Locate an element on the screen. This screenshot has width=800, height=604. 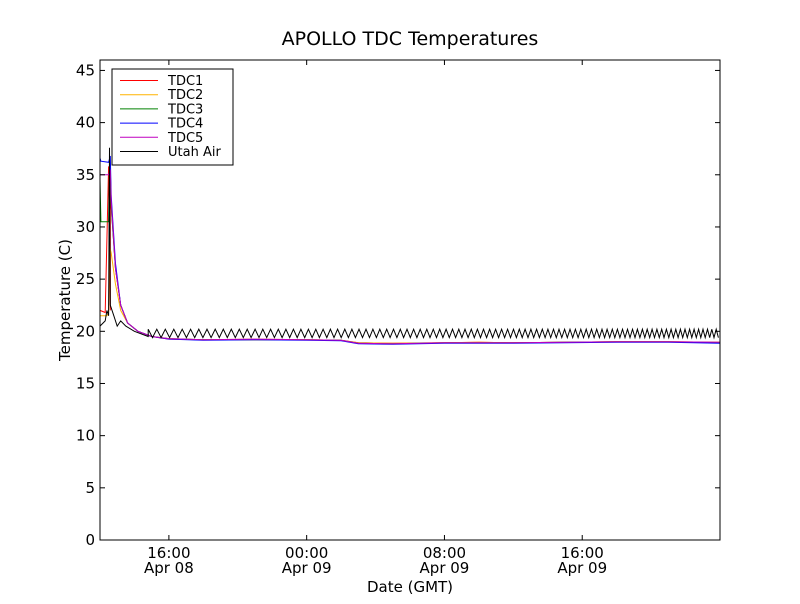
y-tick-label: 45 is located at coordinates (85, 70).